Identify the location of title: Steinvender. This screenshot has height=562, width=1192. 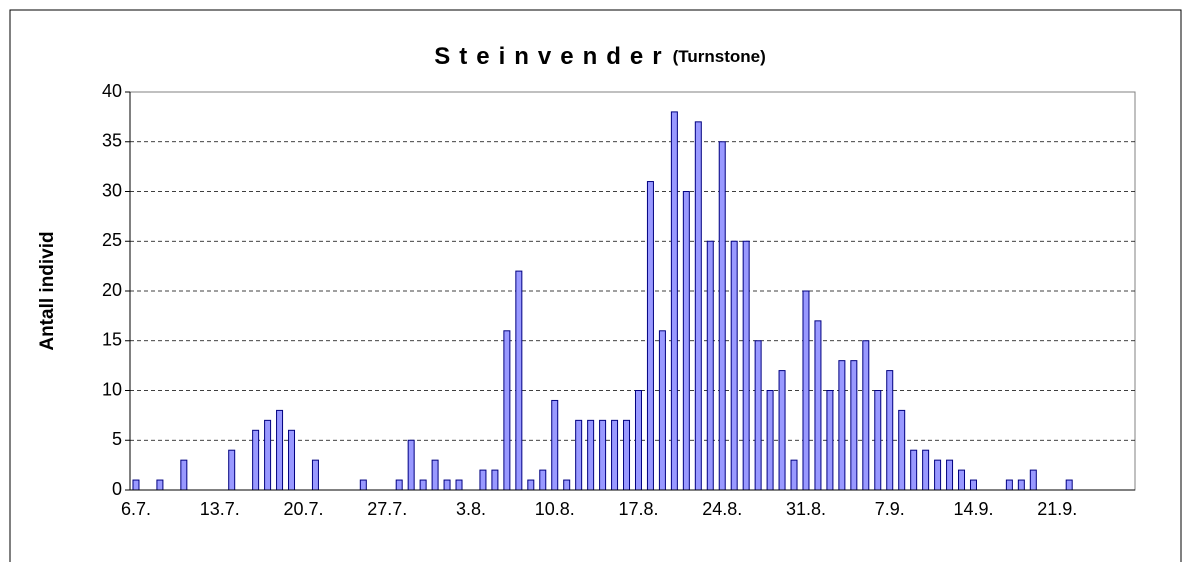
(552, 56).